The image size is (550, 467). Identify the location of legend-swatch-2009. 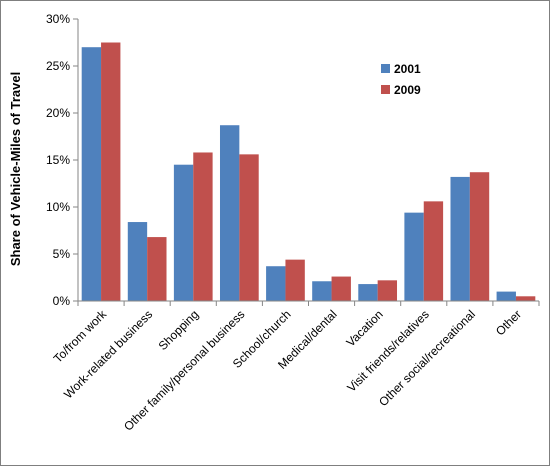
(385, 89).